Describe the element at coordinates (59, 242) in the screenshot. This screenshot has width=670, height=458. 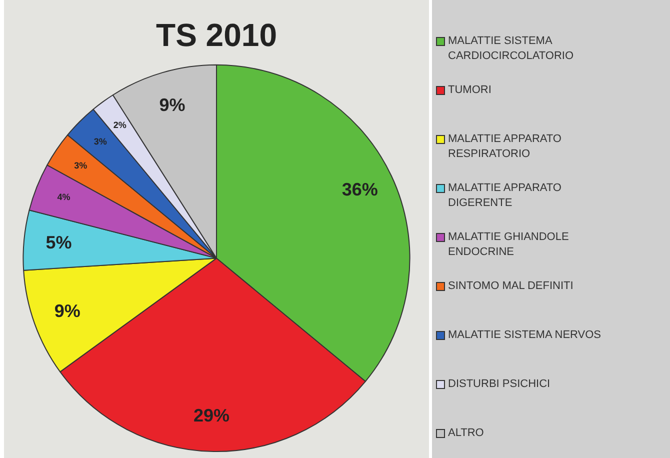
I see `data-label: 5%` at that location.